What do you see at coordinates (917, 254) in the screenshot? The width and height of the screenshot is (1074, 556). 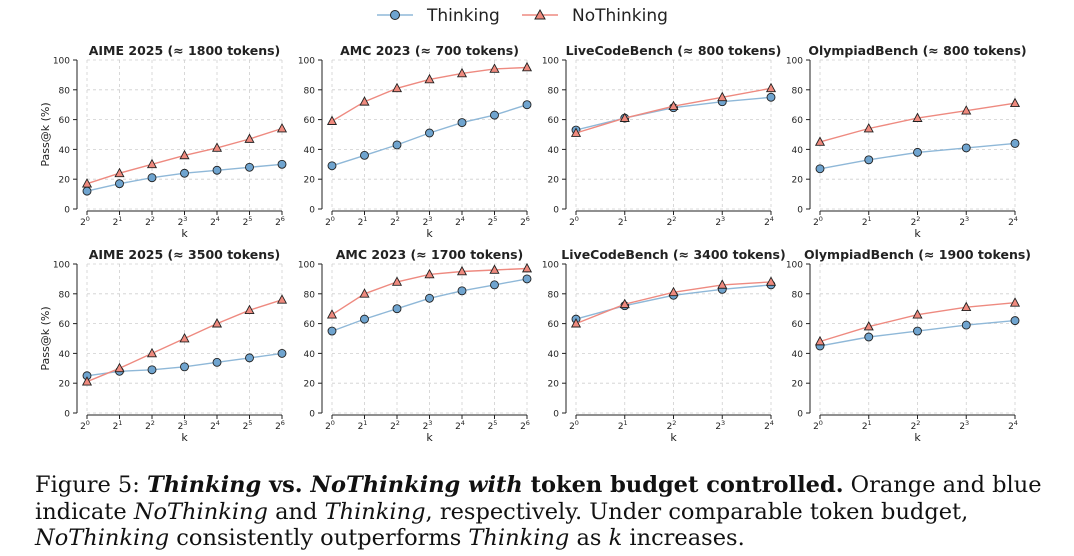 I see `subplot-title: OlympiadBench (≈ 1900 tokens)` at bounding box center [917, 254].